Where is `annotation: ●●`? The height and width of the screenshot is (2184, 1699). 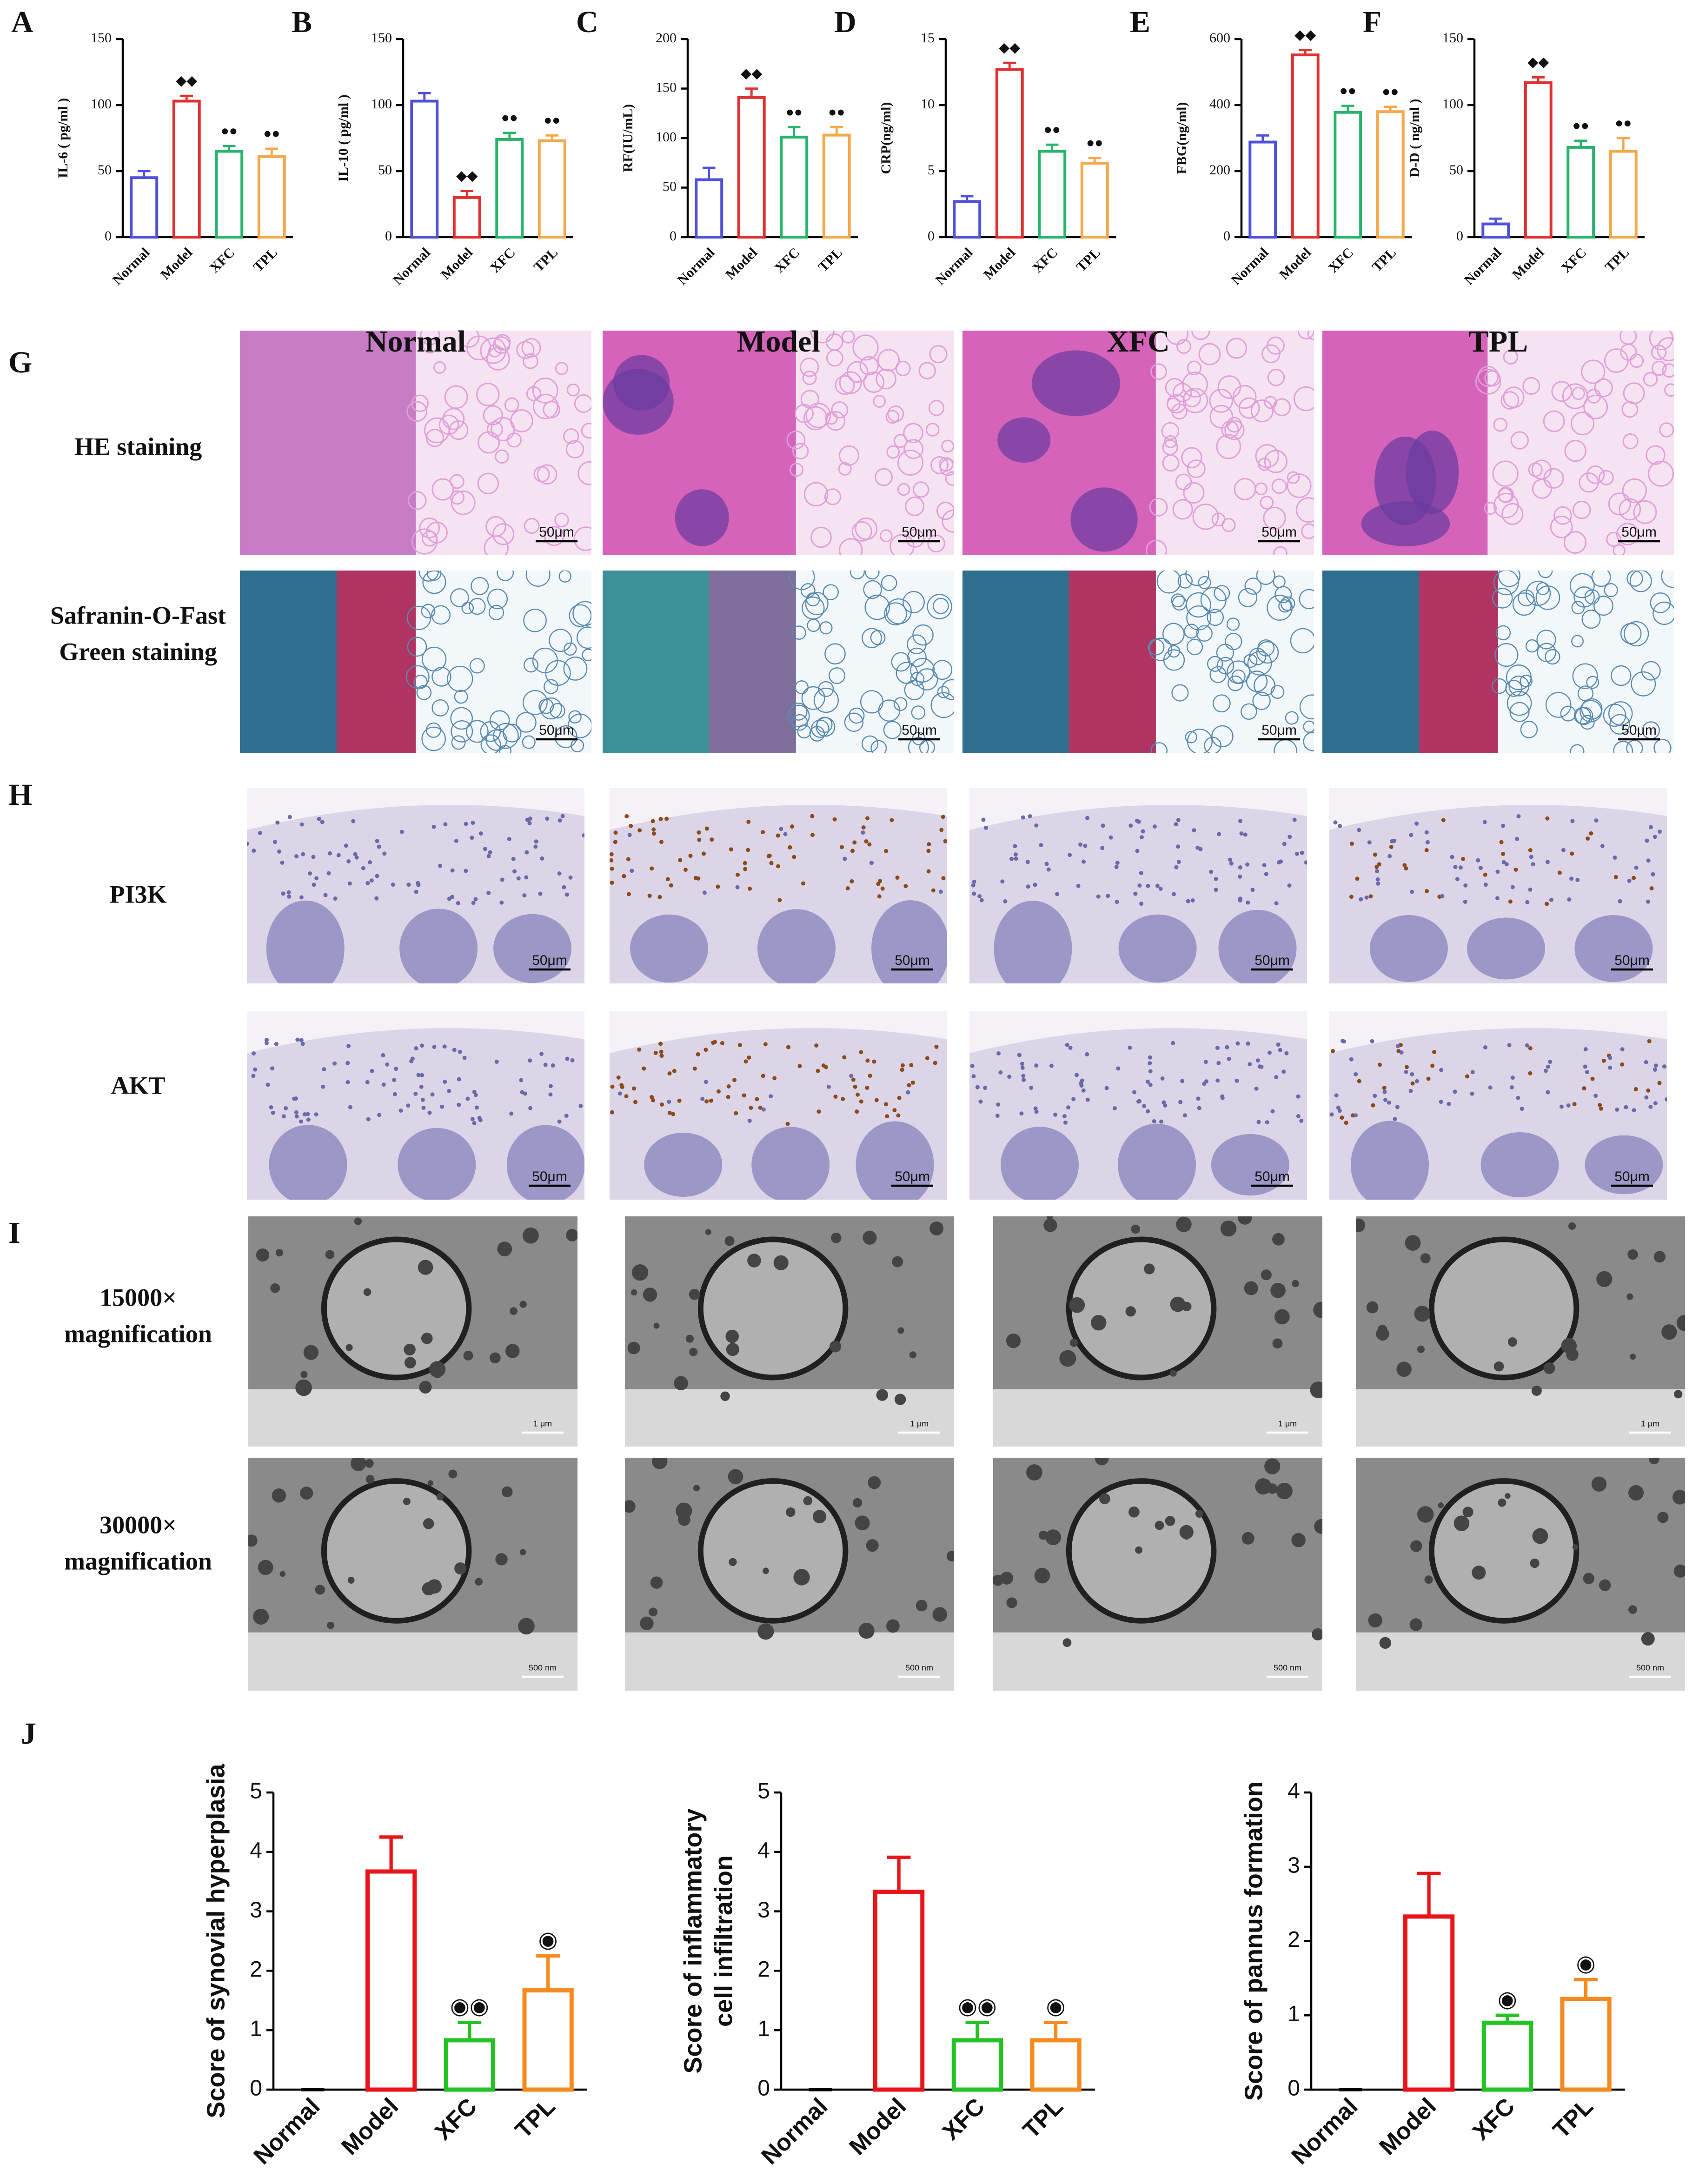
annotation: ●● is located at coordinates (271, 133).